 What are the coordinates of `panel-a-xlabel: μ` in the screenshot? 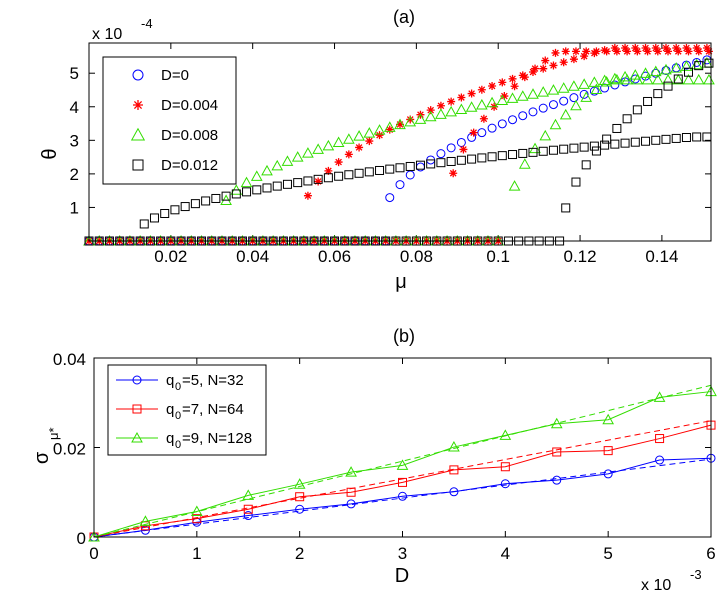 It's located at (401, 282).